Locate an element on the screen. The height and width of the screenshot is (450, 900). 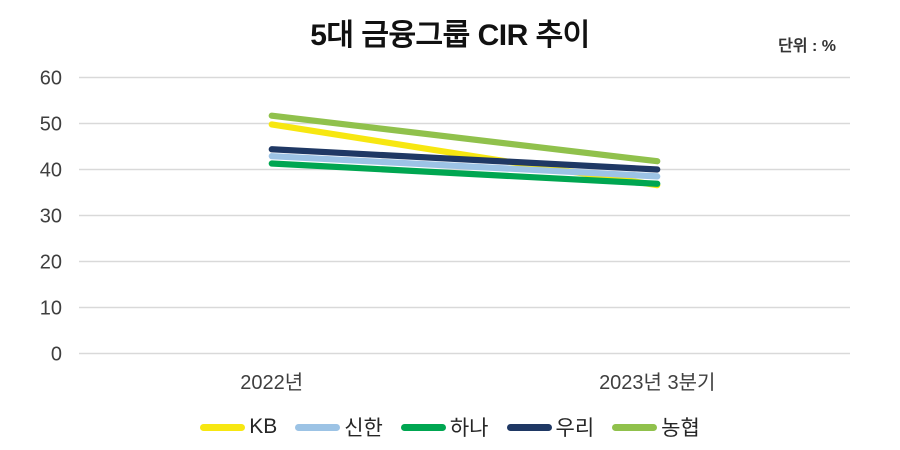
legend-item-신한: 신한 is located at coordinates (339, 427).